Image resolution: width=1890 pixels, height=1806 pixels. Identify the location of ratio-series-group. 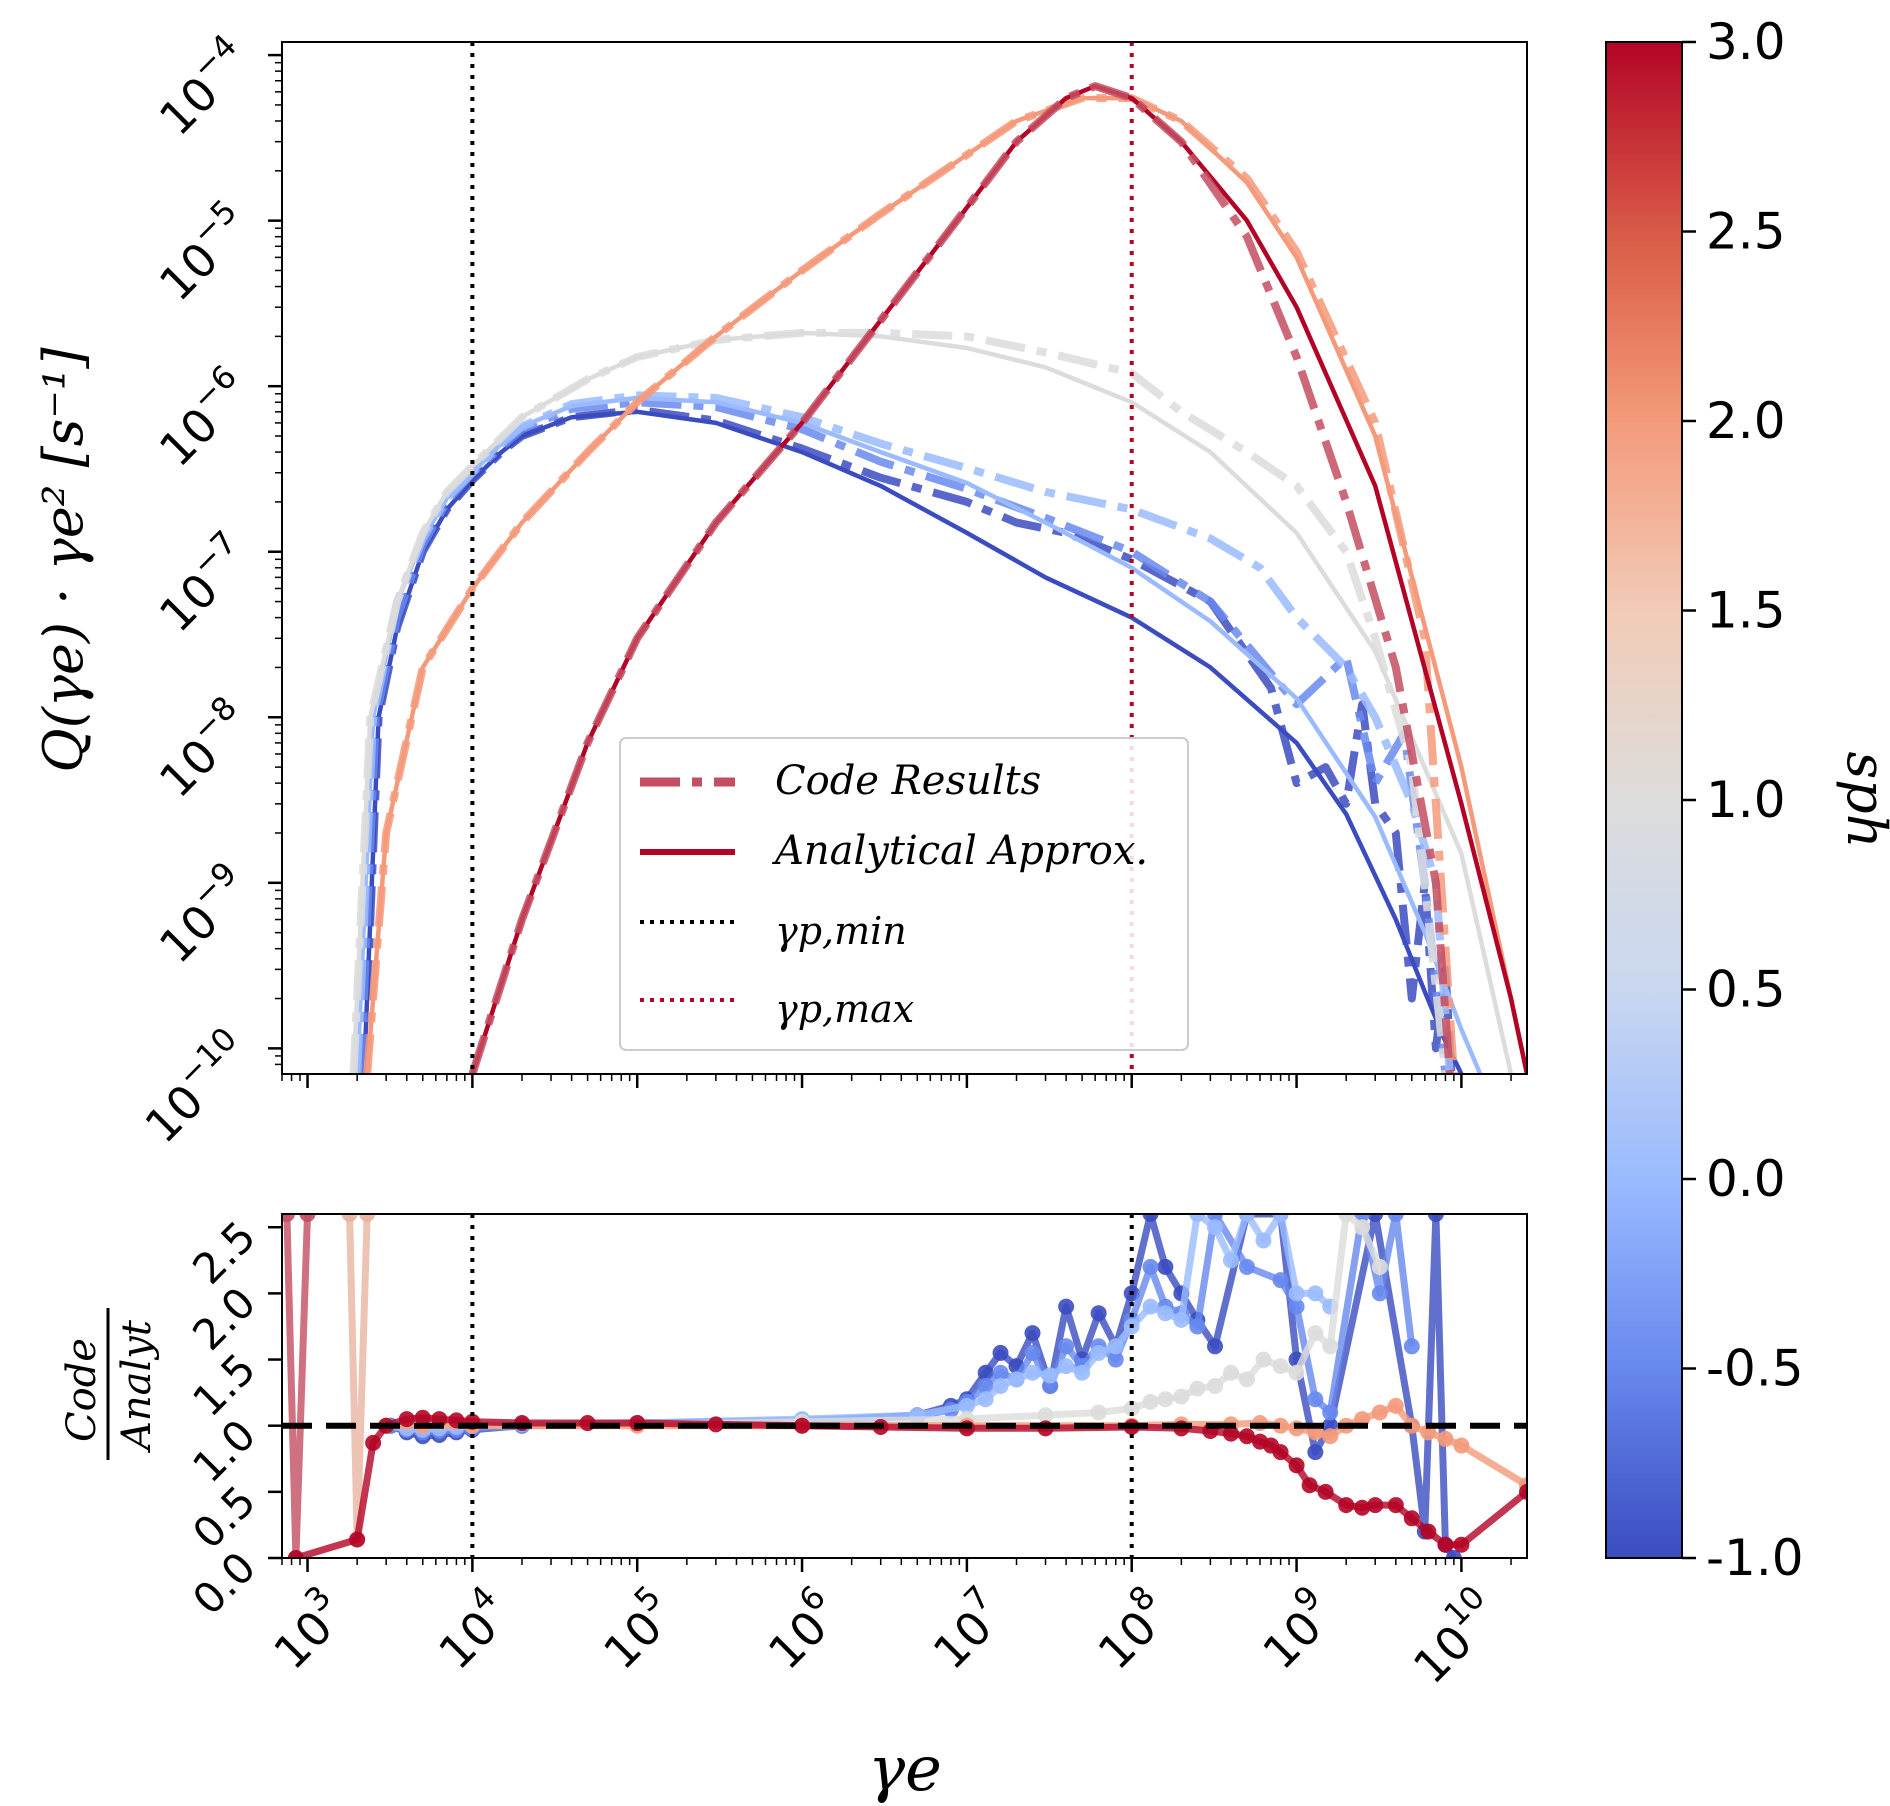
(904, 1386).